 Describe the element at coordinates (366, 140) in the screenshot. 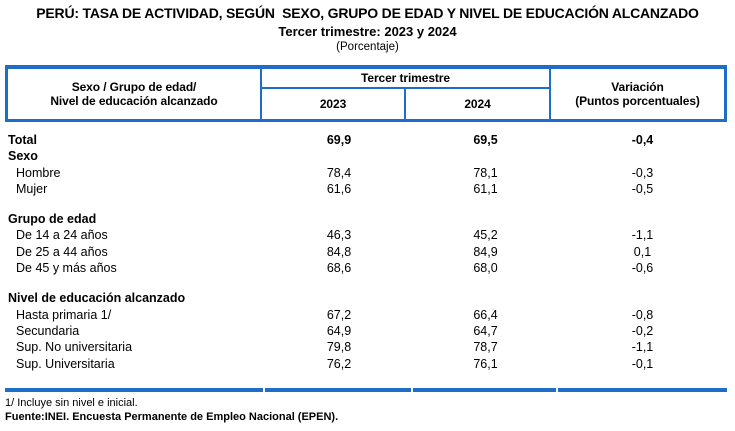

I see `table-row: Total 69,9 69,5 -0,4` at that location.